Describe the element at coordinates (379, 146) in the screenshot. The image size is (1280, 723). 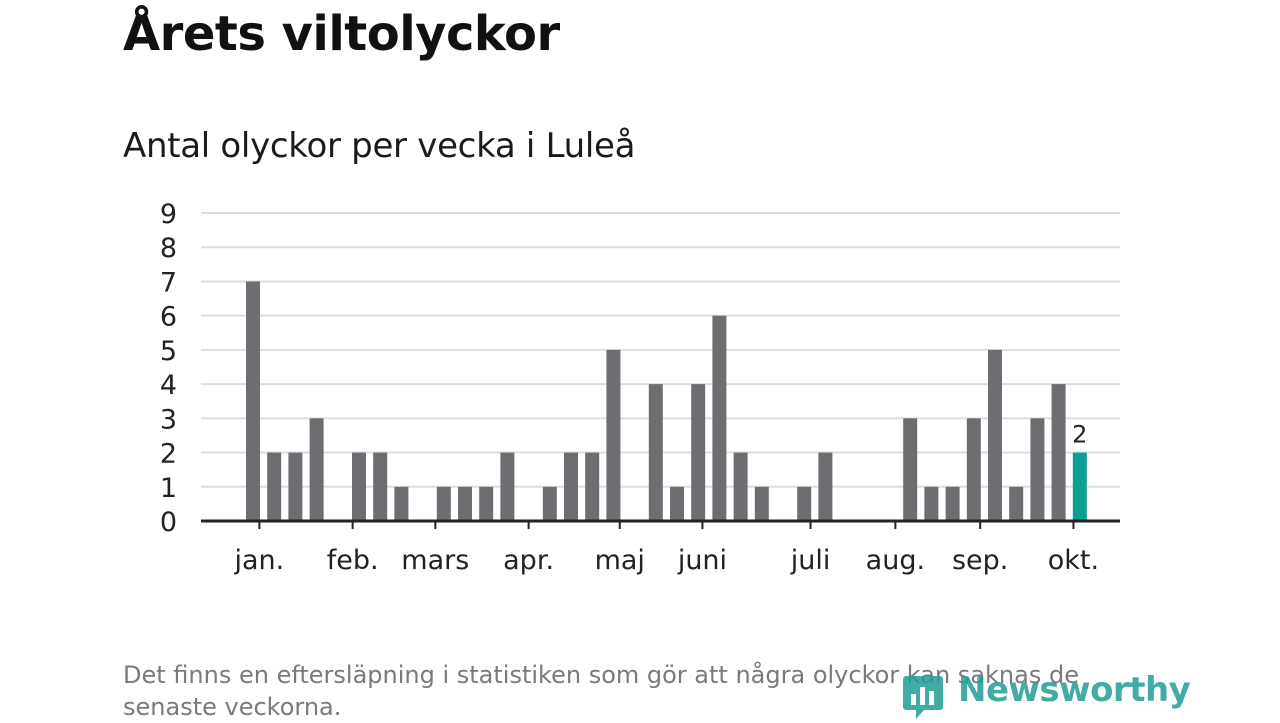
I see `chart-subtitle: Antal olyckor per vecka i Luleå` at that location.